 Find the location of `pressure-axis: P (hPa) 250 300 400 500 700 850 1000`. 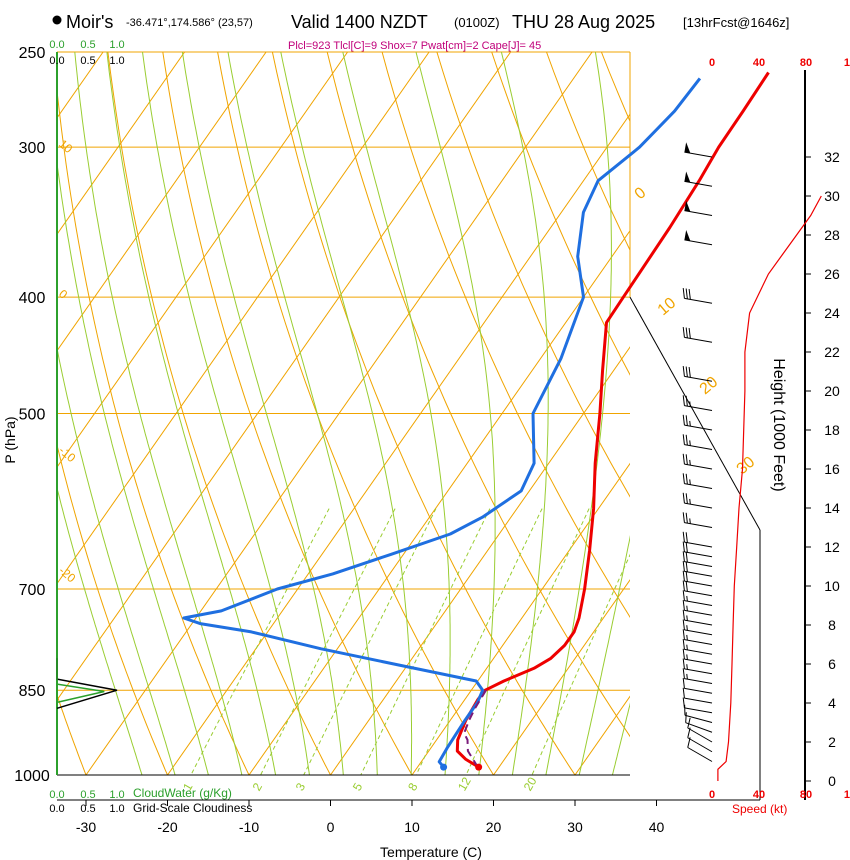

pressure-axis: P (hPa) 250 300 400 500 700 850 1000 is located at coordinates (26, 415).